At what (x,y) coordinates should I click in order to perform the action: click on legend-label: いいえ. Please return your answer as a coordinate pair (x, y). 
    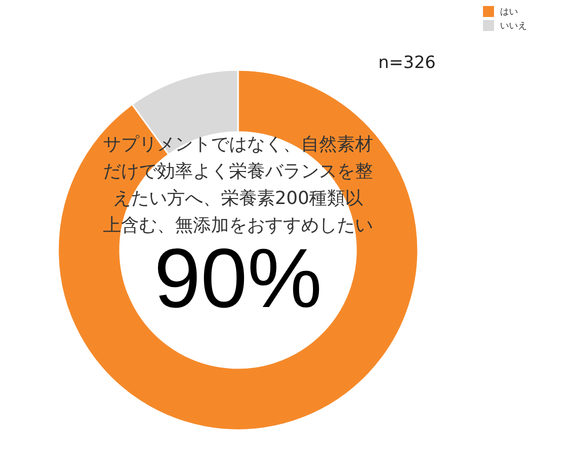
    Looking at the image, I should click on (513, 27).